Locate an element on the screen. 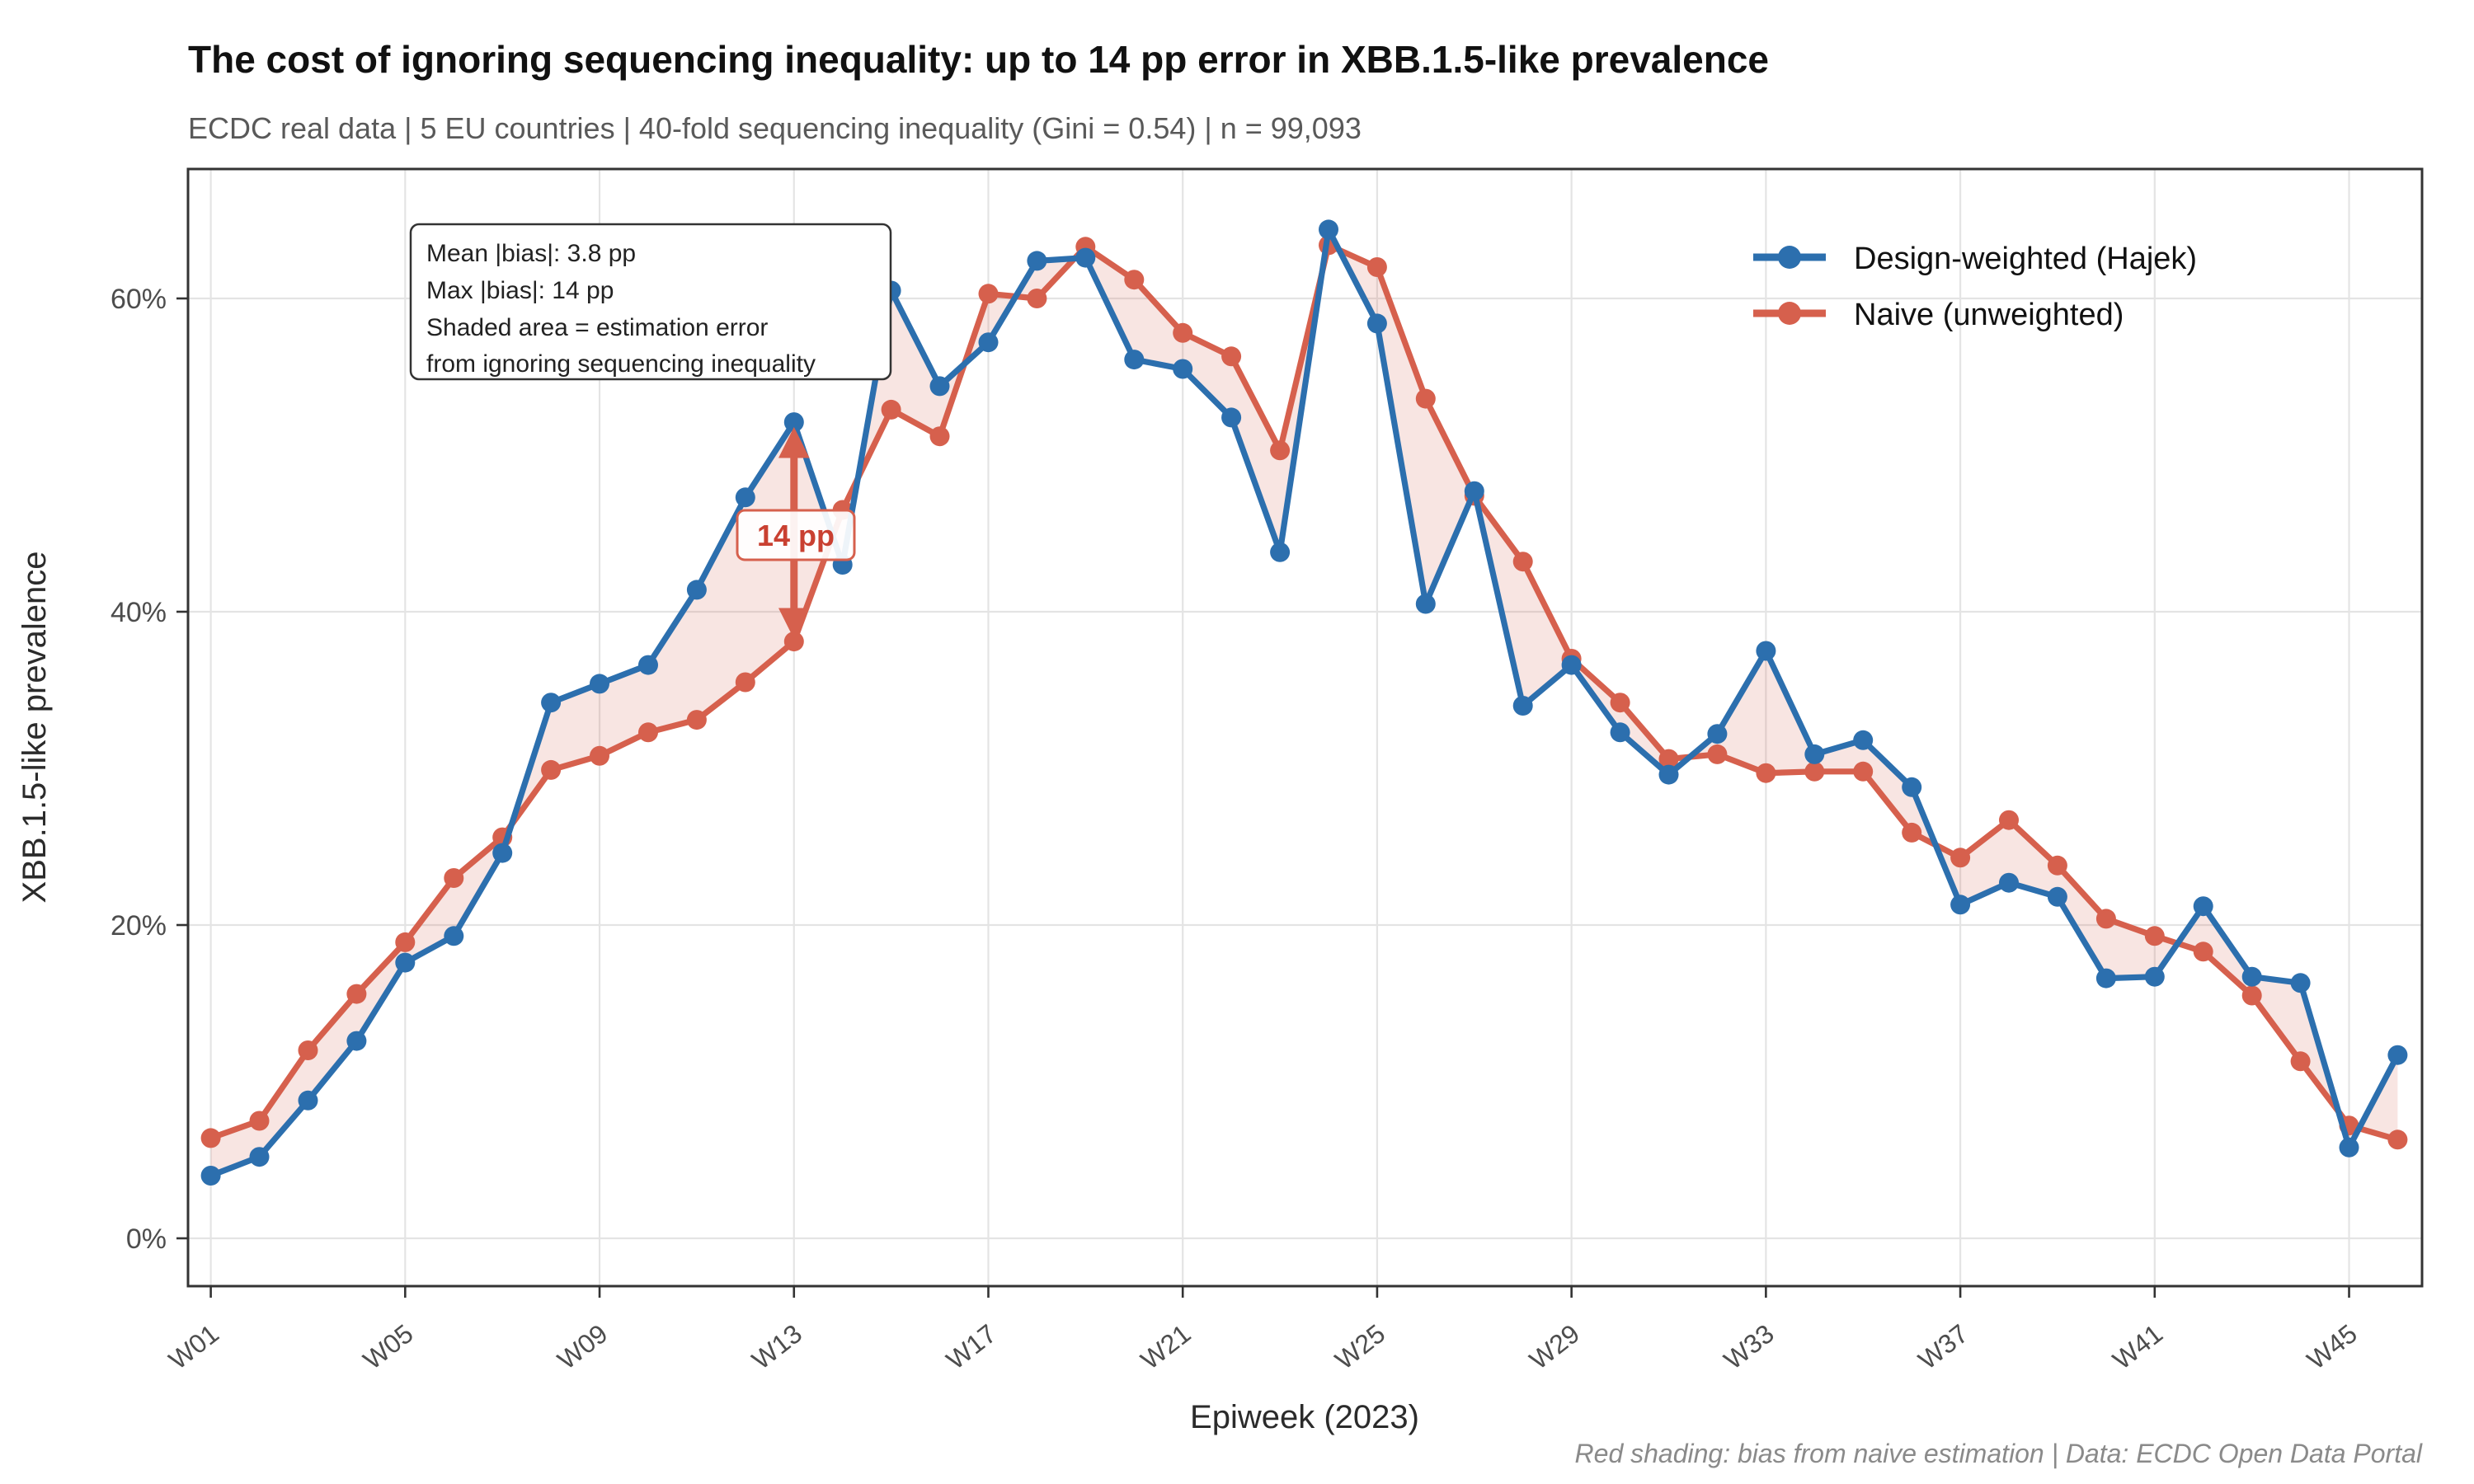  x-tick-label: W33 is located at coordinates (1749, 1346).